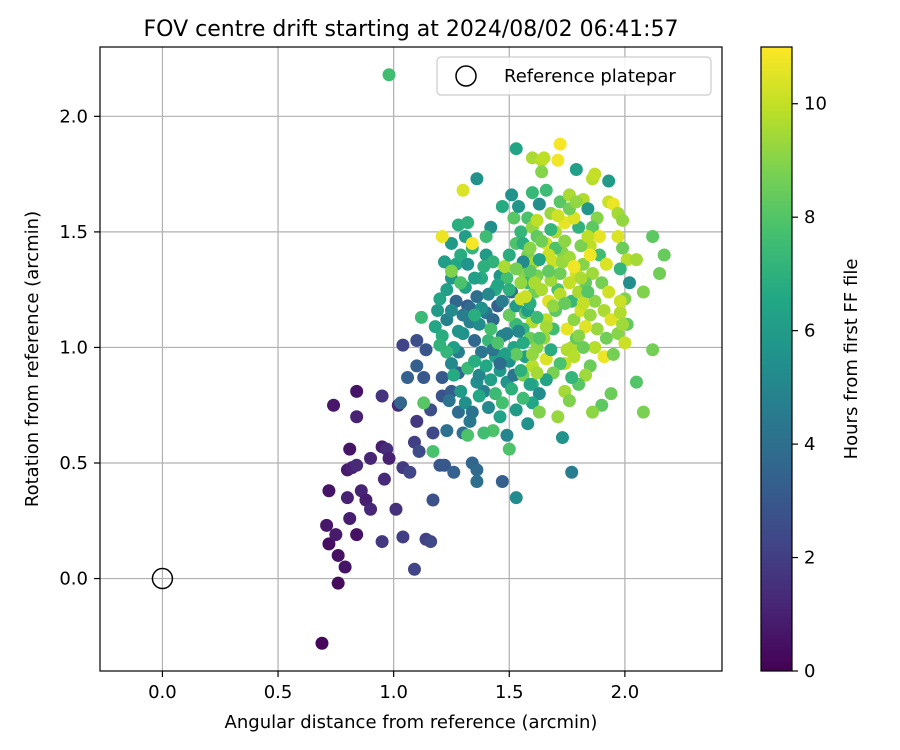 This screenshot has height=750, width=900. I want to click on x-tick-label: 1.5, so click(509, 692).